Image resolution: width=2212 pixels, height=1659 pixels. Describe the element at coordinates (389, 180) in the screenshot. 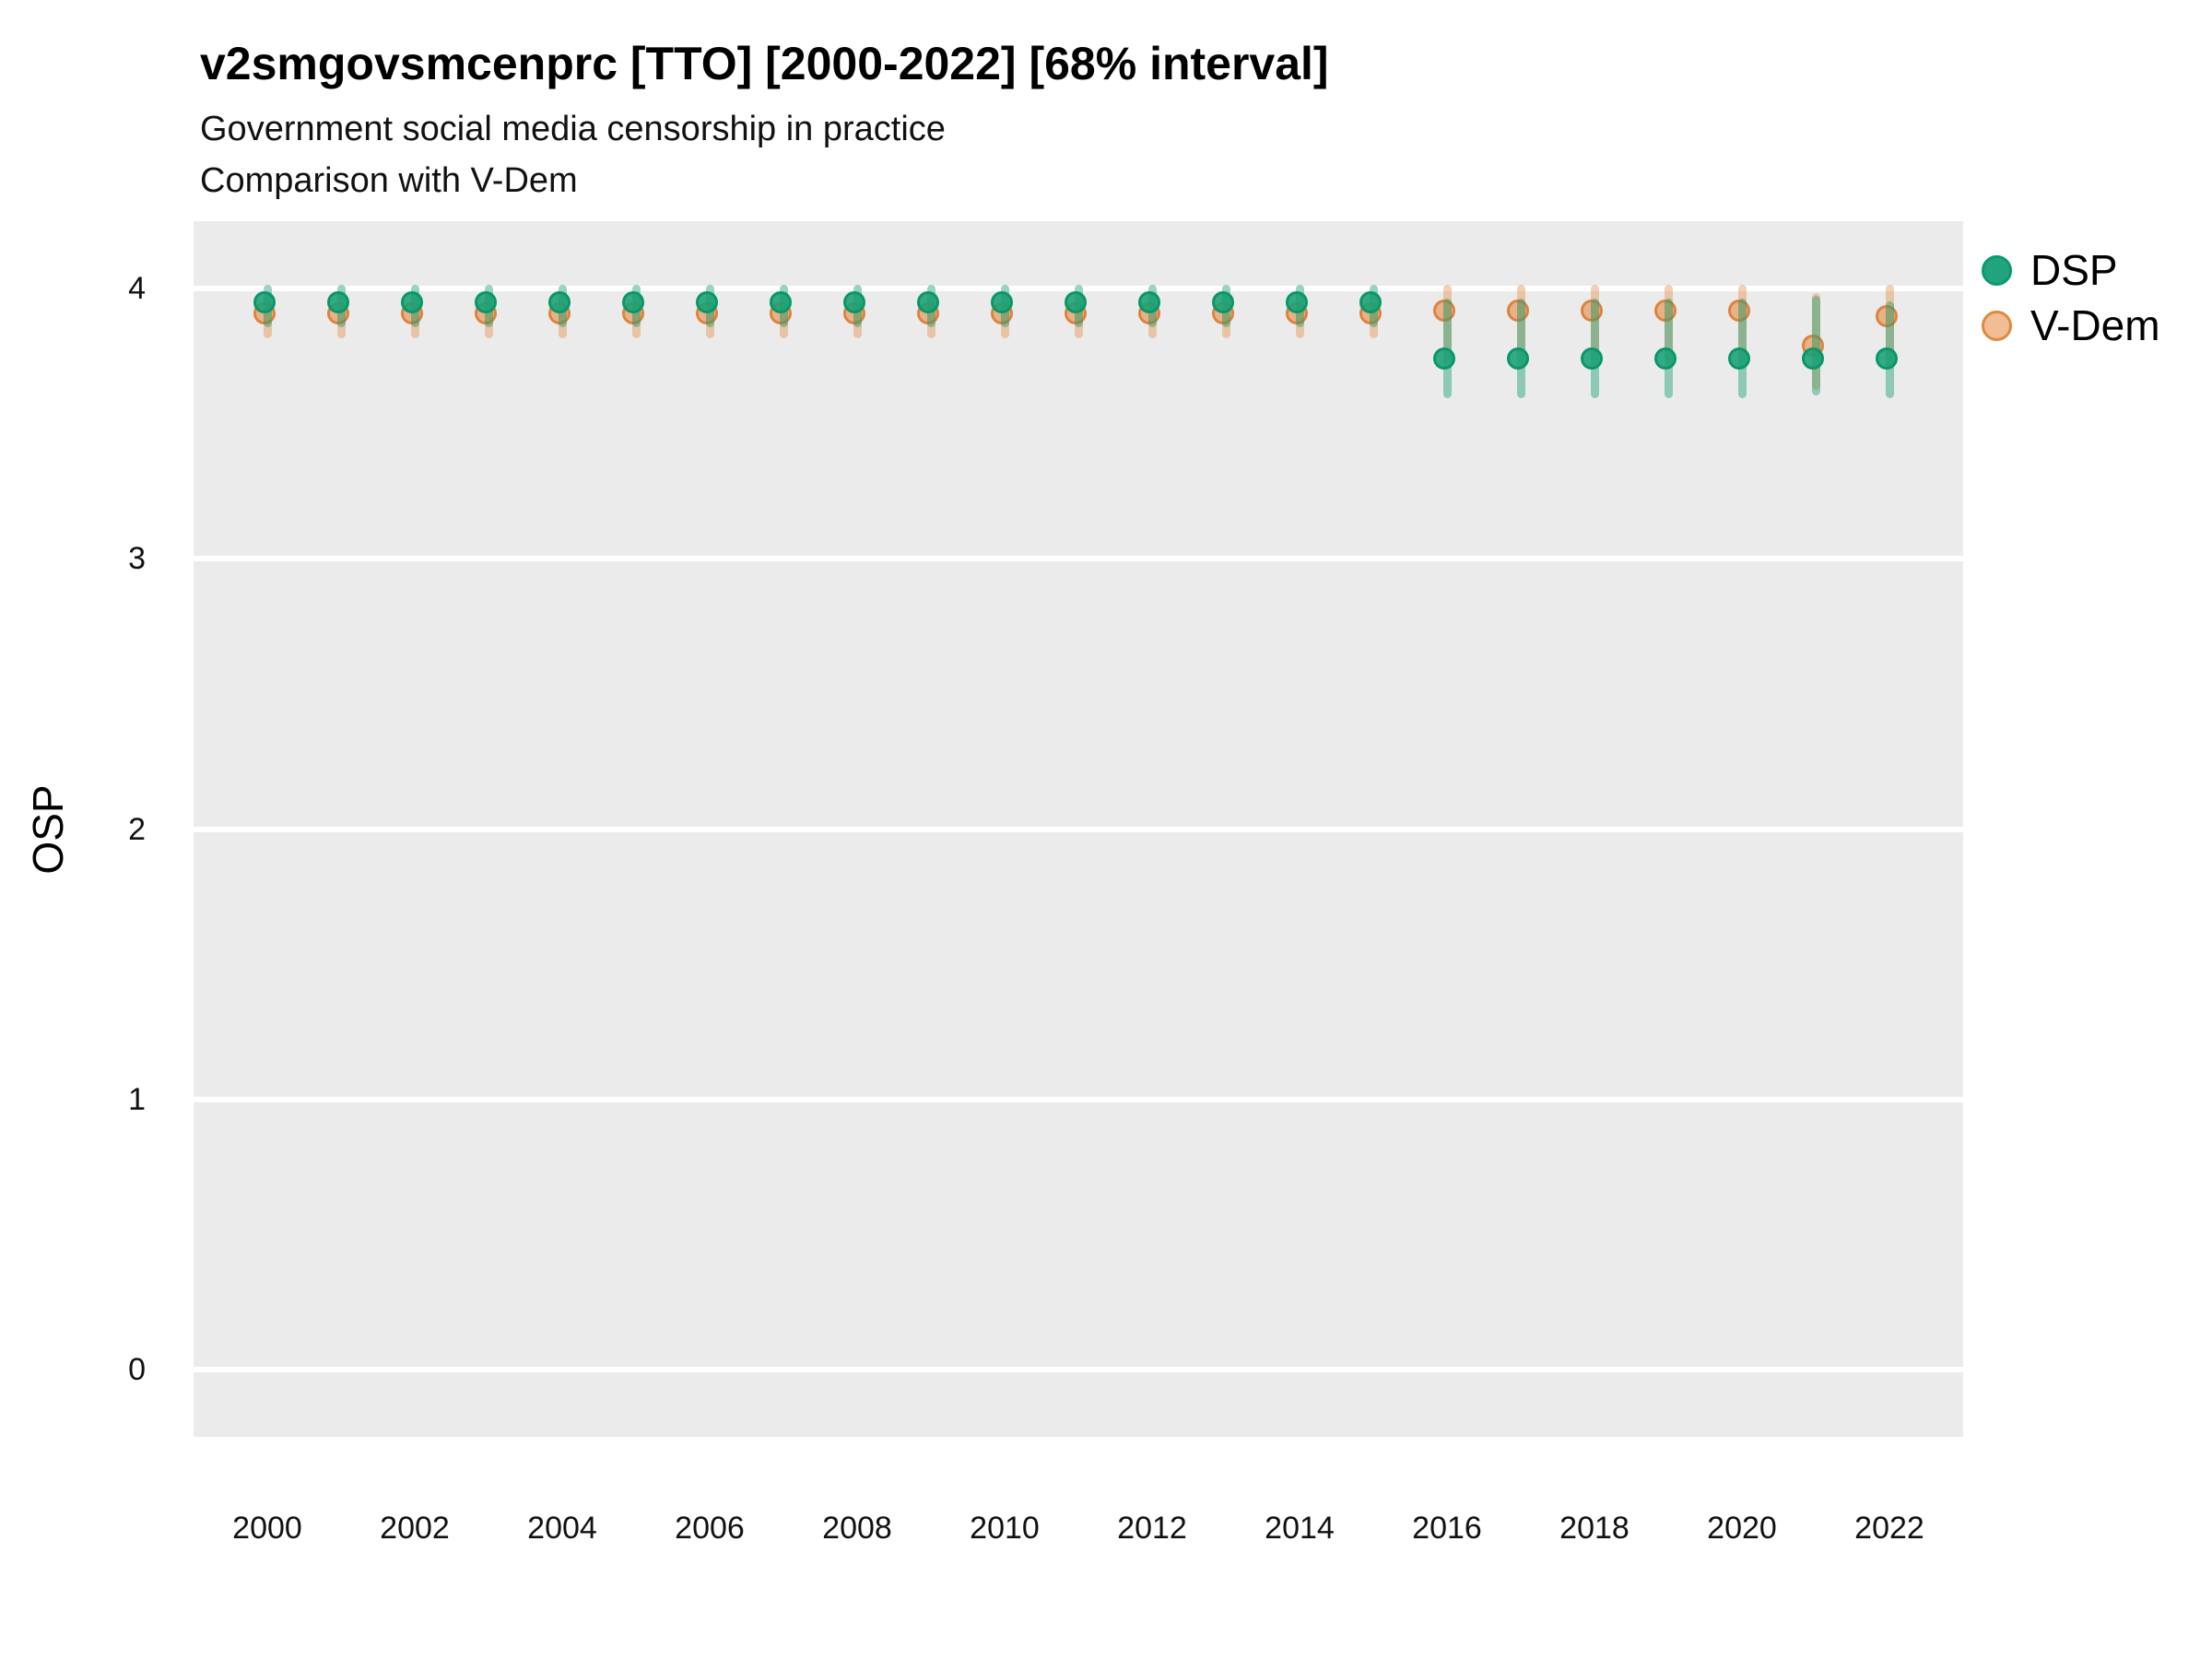

I see `chart-subtitle-line2: Comparison with V-Dem` at that location.